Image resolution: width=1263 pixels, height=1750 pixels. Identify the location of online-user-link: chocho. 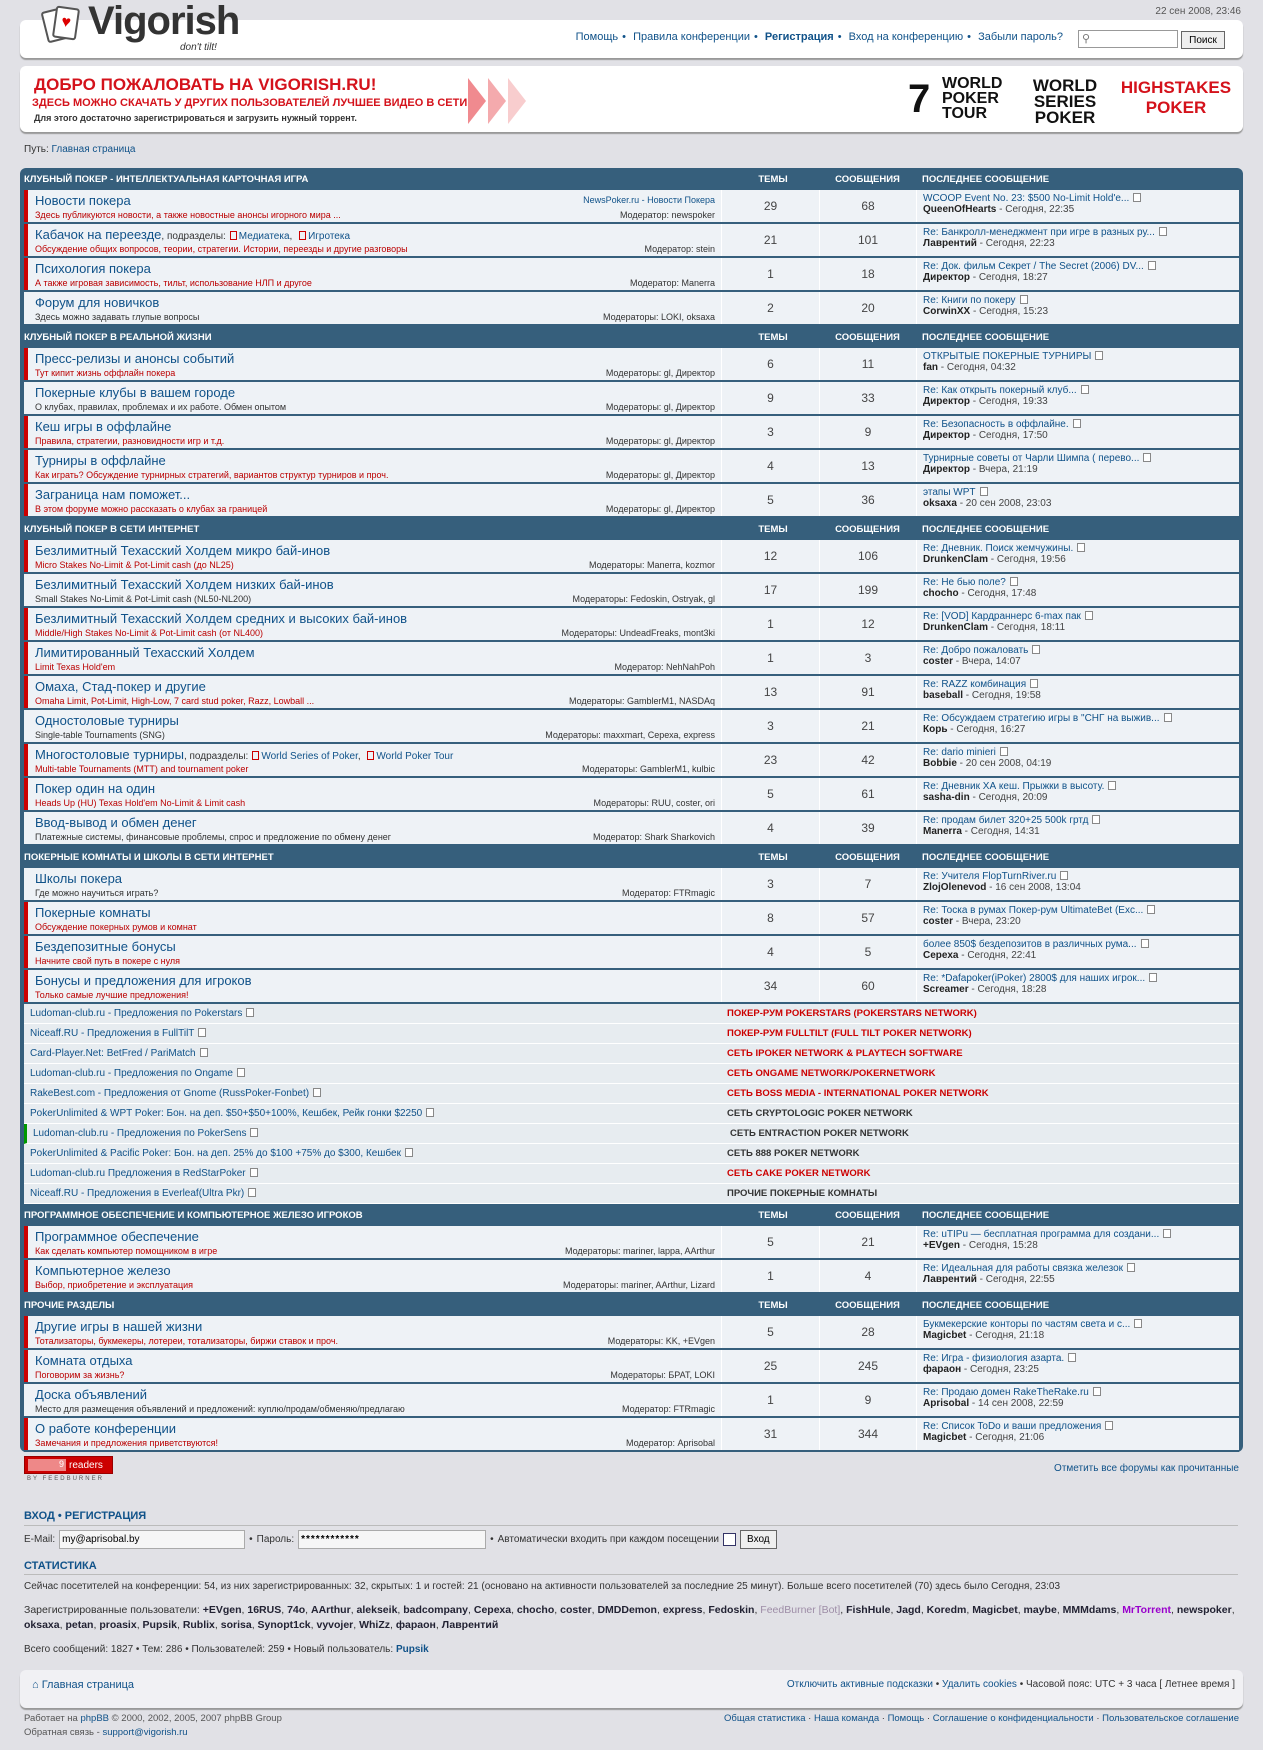
(535, 1610).